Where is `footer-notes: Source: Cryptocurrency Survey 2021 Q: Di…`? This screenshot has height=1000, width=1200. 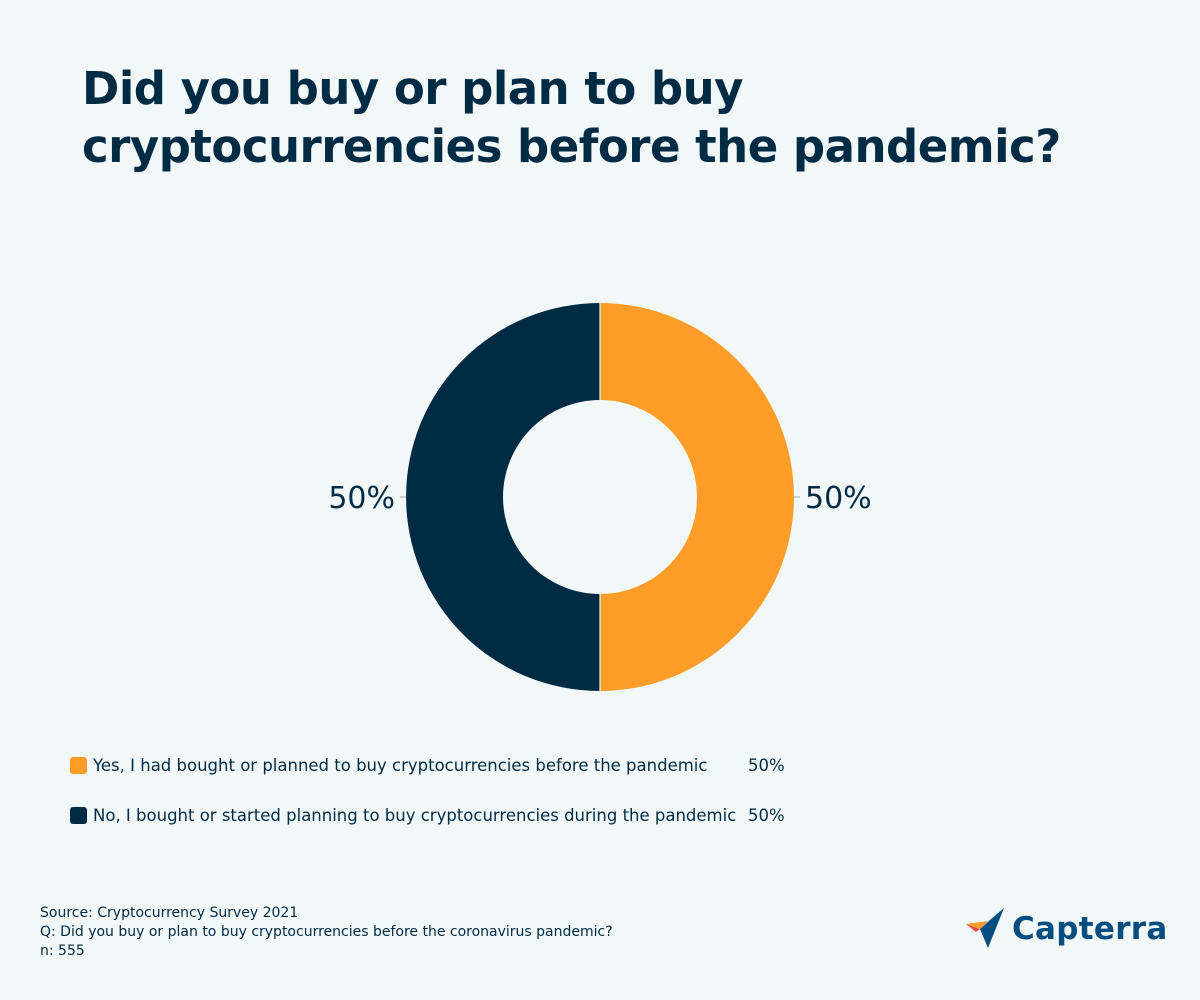 footer-notes: Source: Cryptocurrency Survey 2021 Q: Di… is located at coordinates (326, 932).